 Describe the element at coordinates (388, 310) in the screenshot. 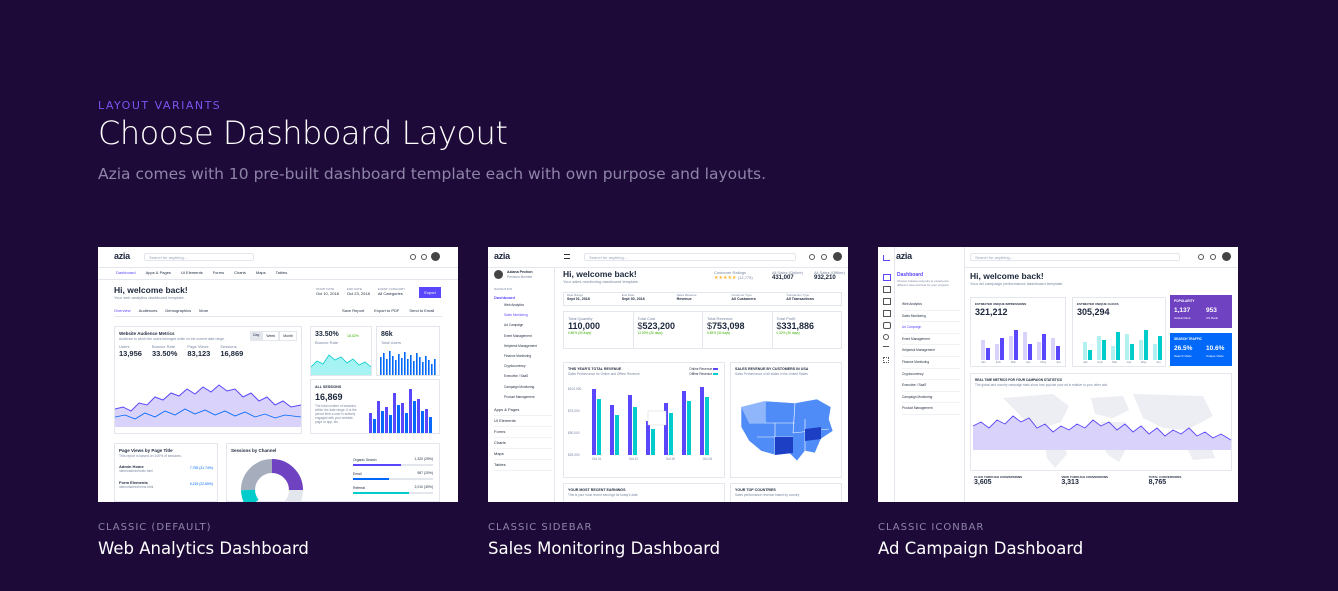

I see `mini-actions: Save Report Export to PDF Send to Email` at that location.